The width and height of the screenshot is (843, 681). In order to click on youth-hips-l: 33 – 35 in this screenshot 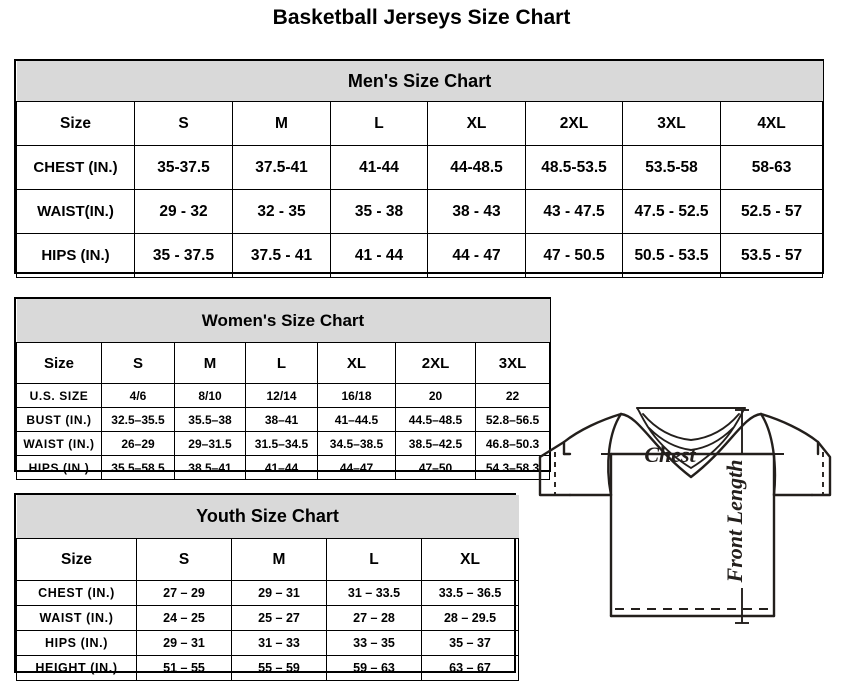, I will do `click(374, 643)`.